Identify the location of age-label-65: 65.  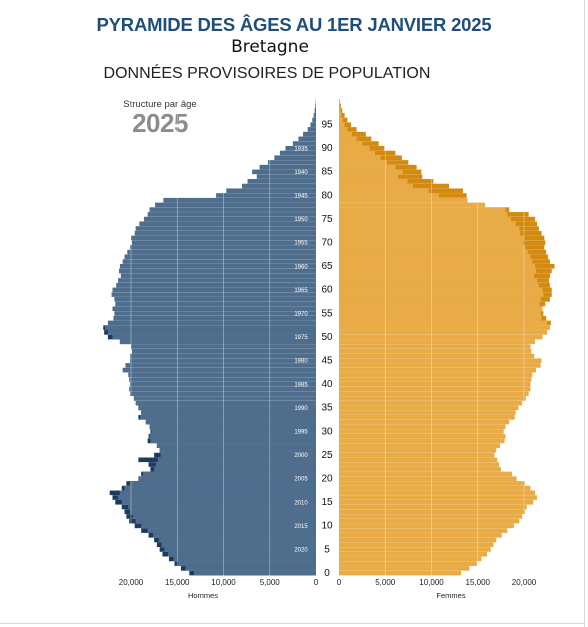
(327, 266).